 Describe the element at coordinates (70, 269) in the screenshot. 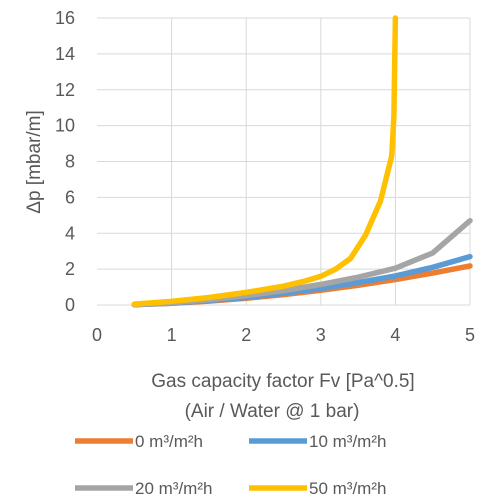

I see `y-tick-label: 2` at that location.